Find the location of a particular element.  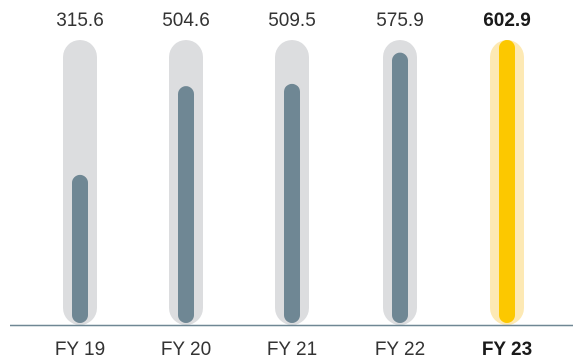

category-label-3: FY 22 is located at coordinates (400, 348).